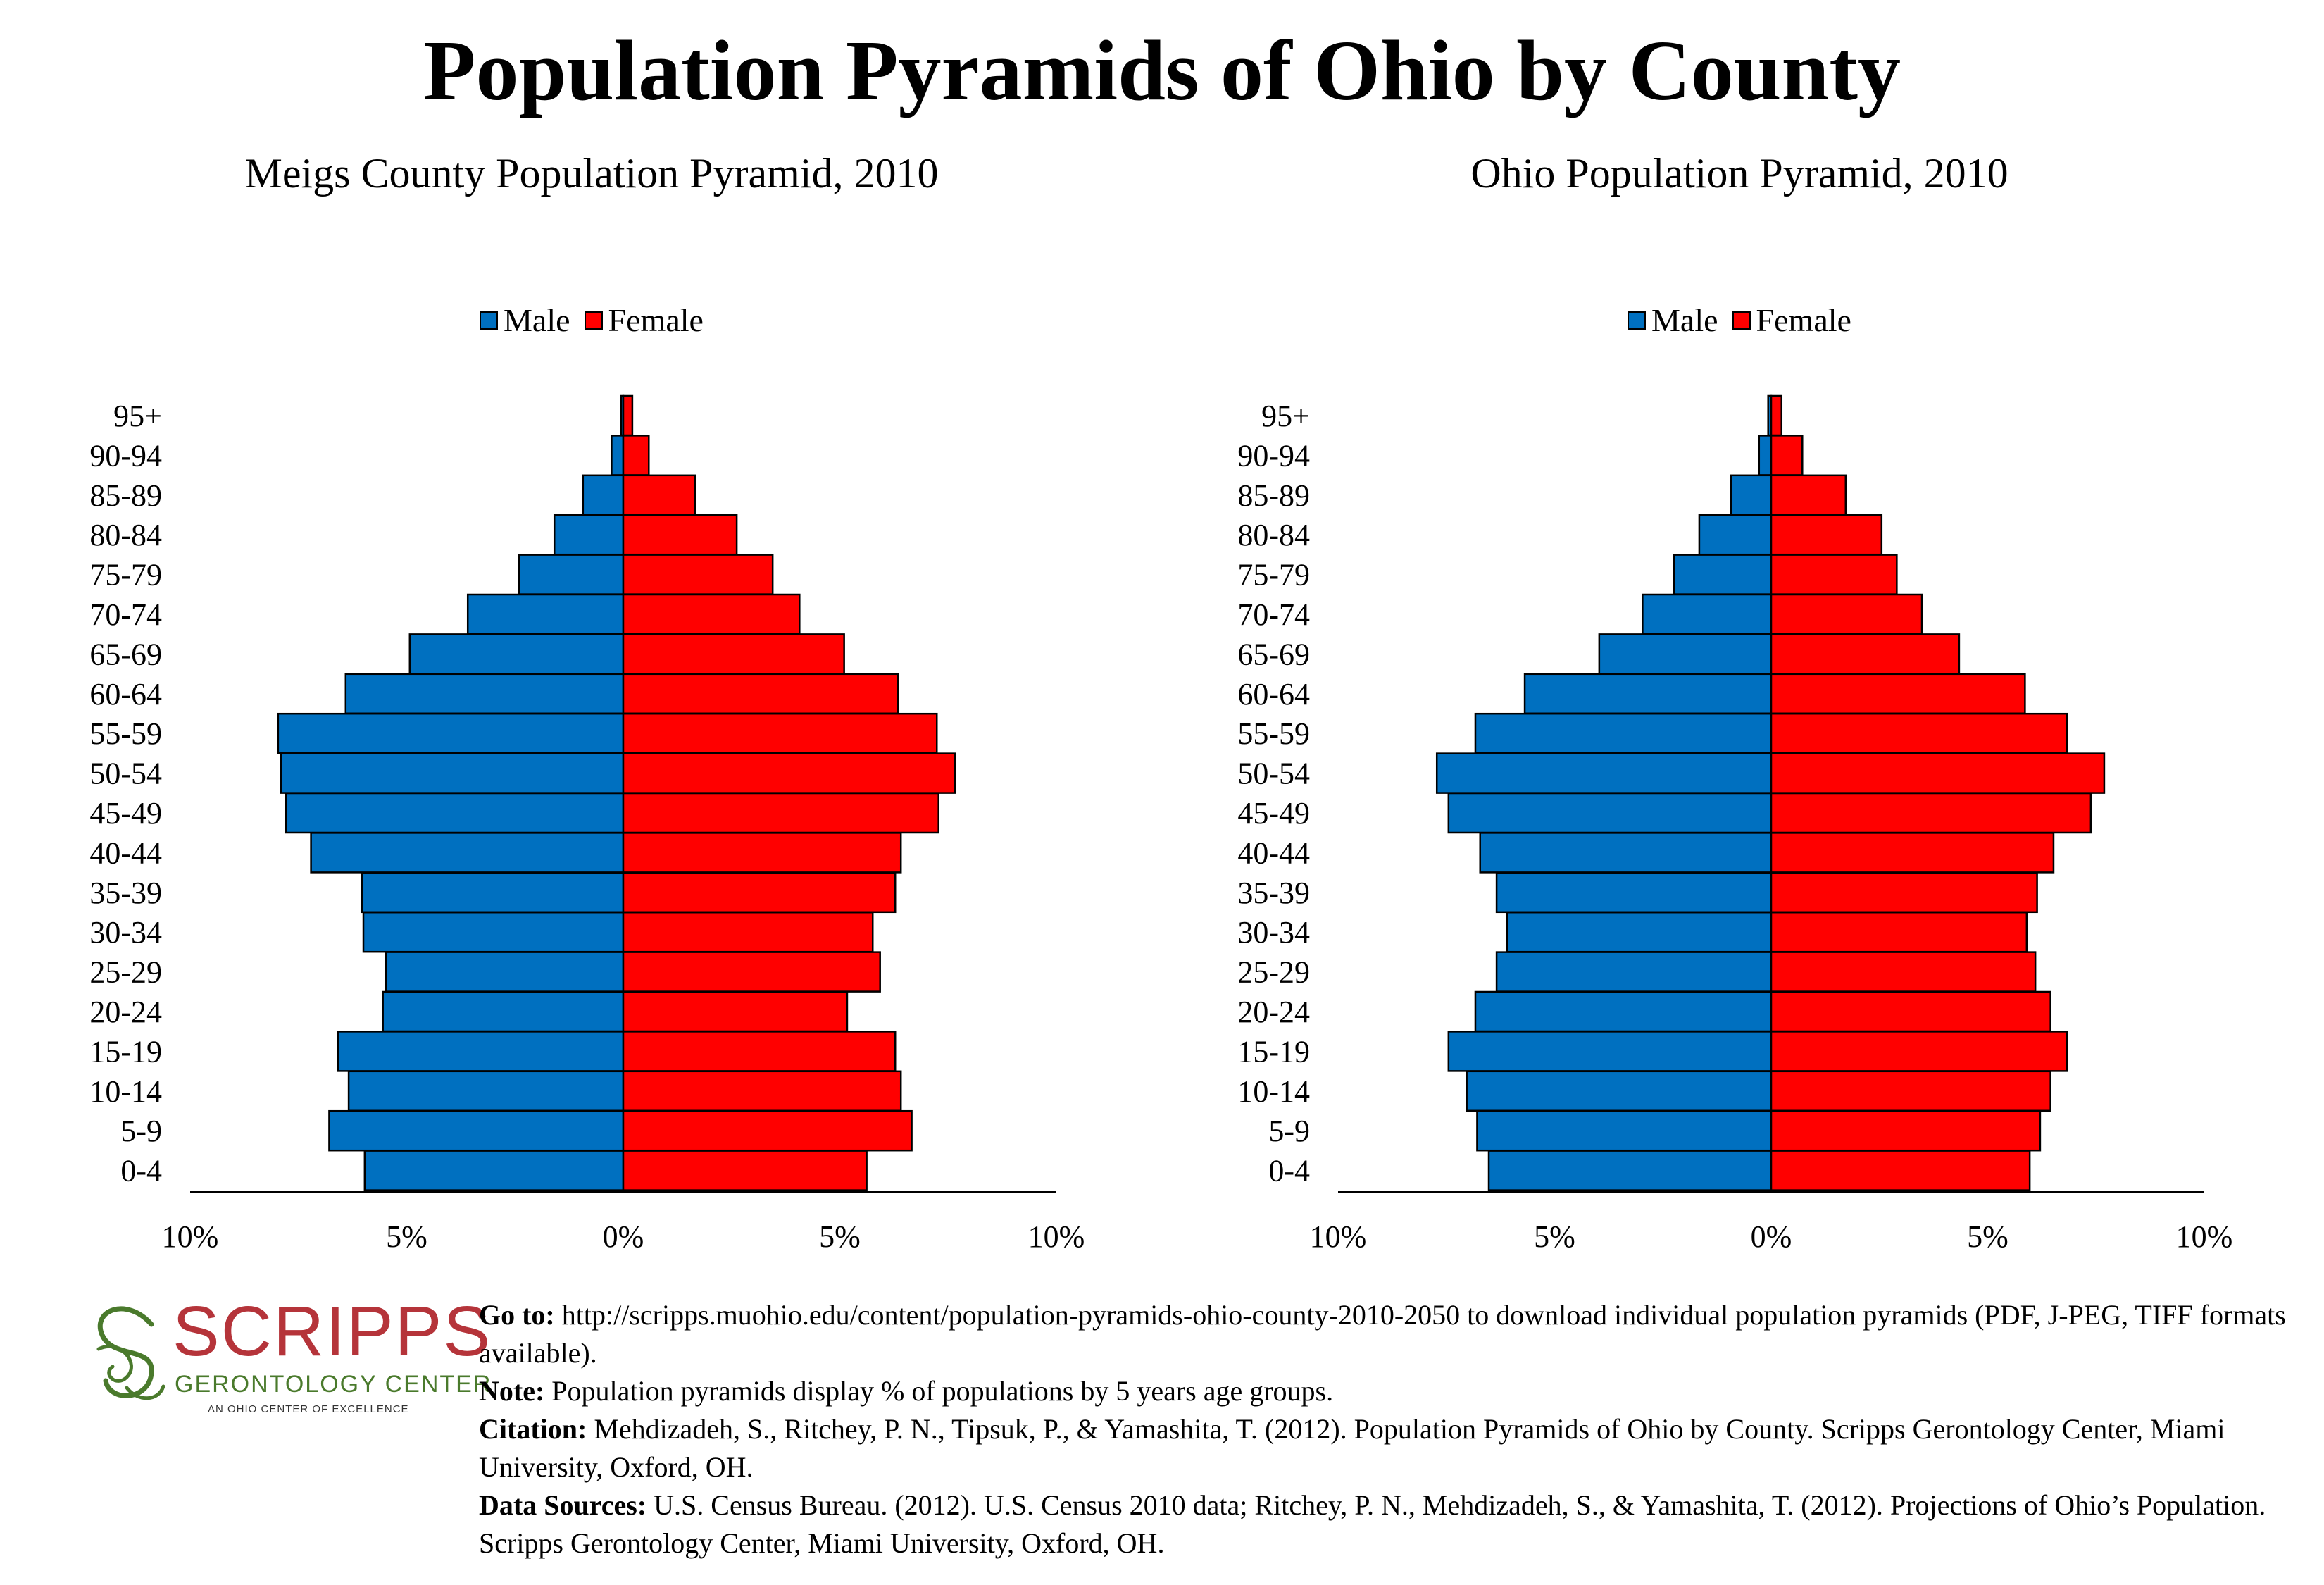 The image size is (2324, 1585). Describe the element at coordinates (512, 1391) in the screenshot. I see `note-label: Note:` at that location.